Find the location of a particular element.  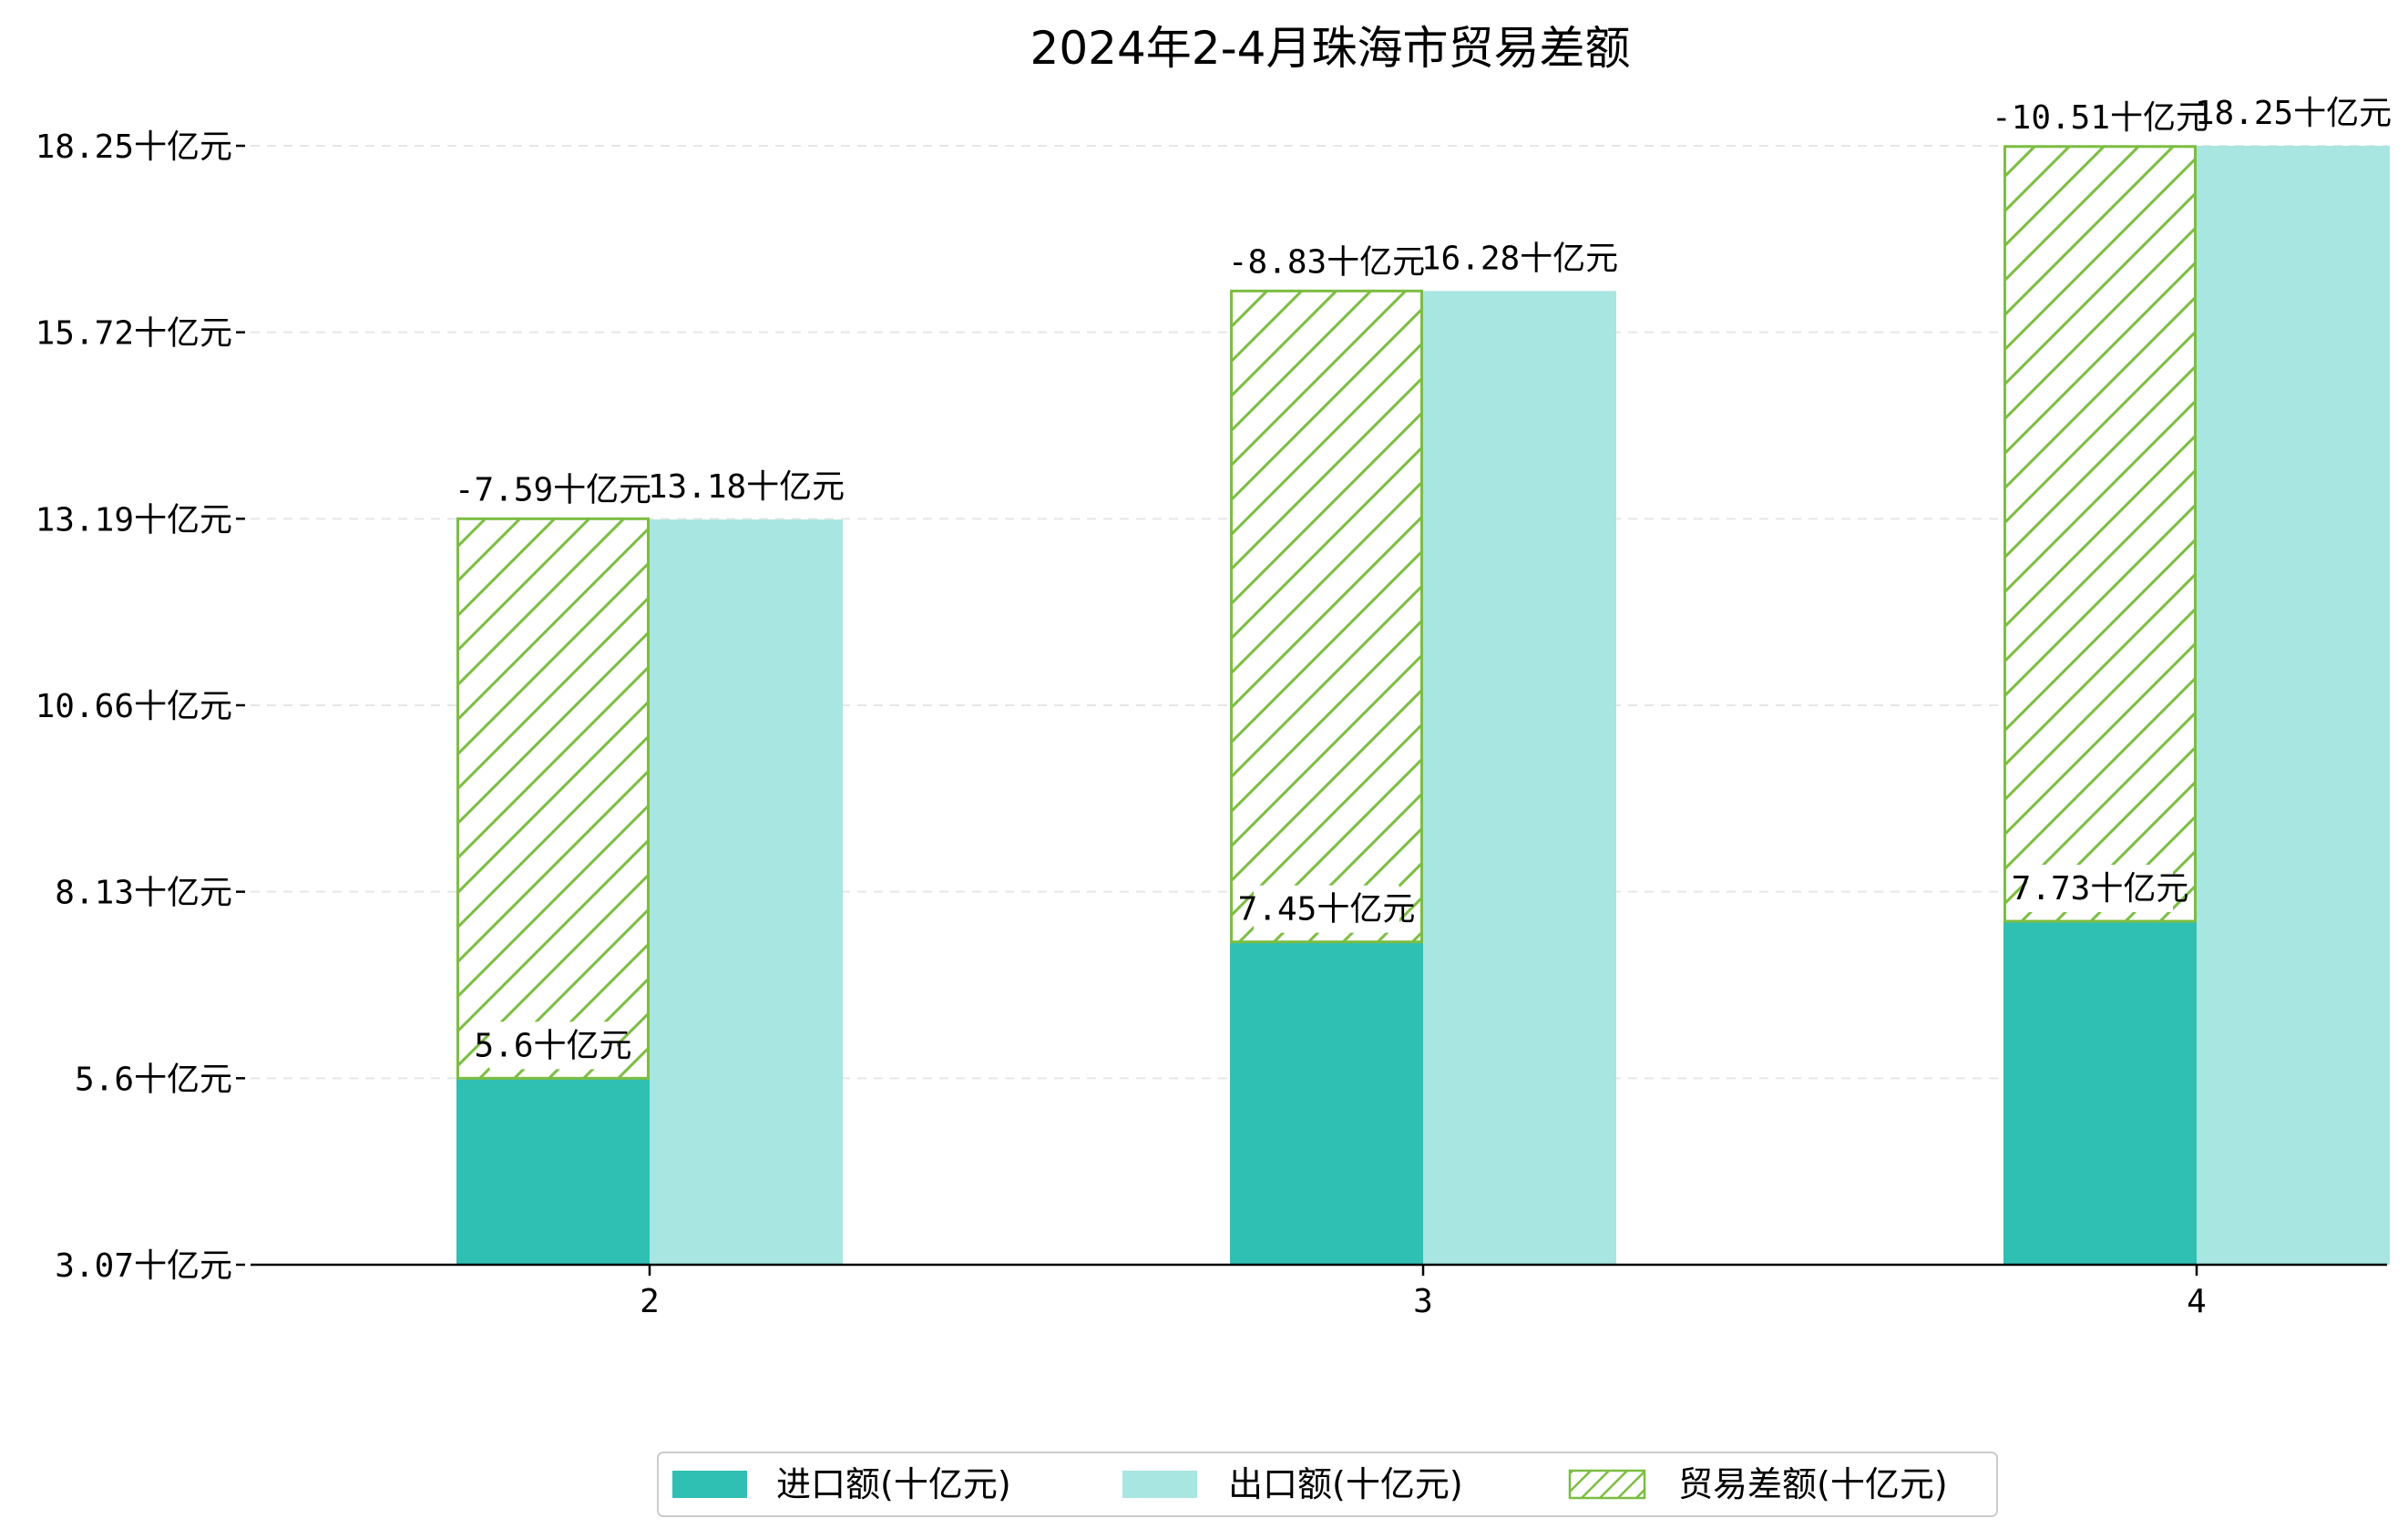

data-label-export: 16.28十亿元 is located at coordinates (1520, 258).